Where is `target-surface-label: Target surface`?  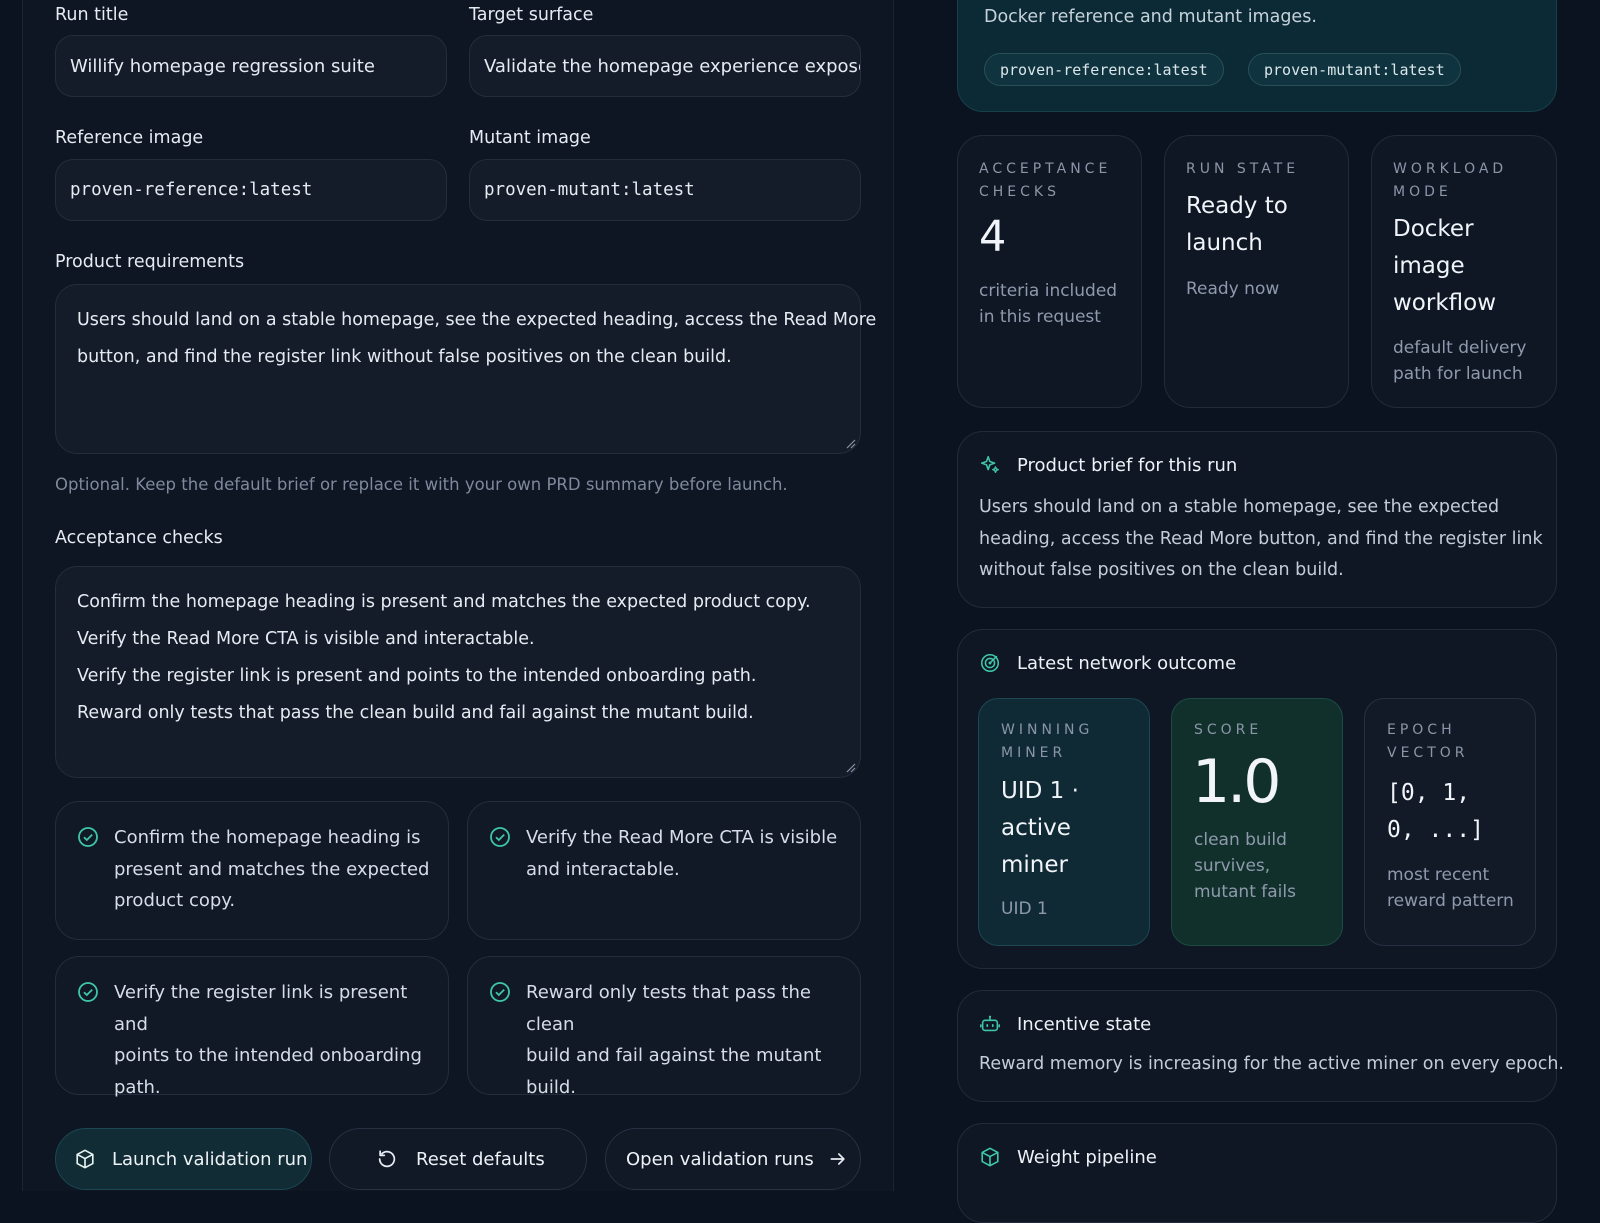 target-surface-label: Target surface is located at coordinates (531, 15).